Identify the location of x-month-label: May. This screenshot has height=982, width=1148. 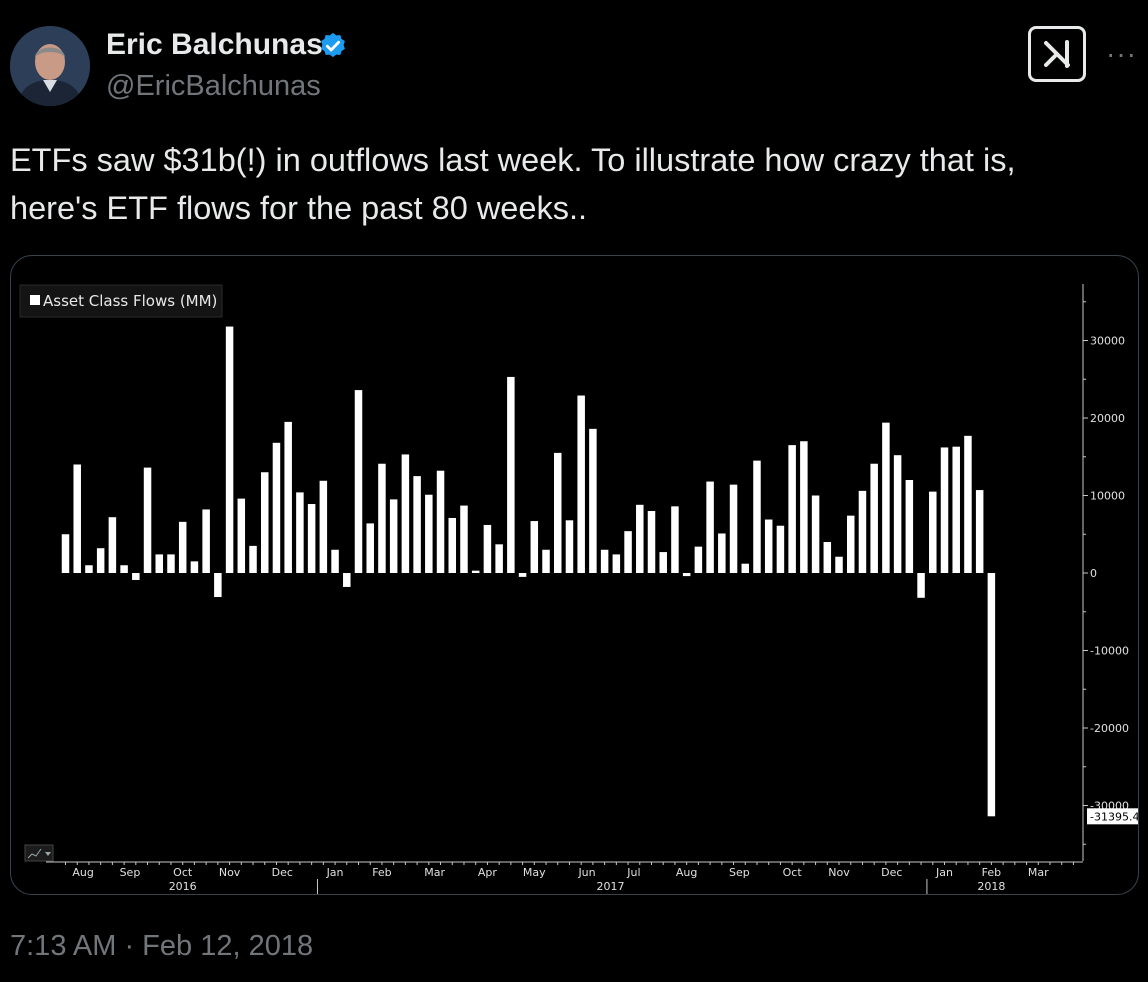
(534, 872).